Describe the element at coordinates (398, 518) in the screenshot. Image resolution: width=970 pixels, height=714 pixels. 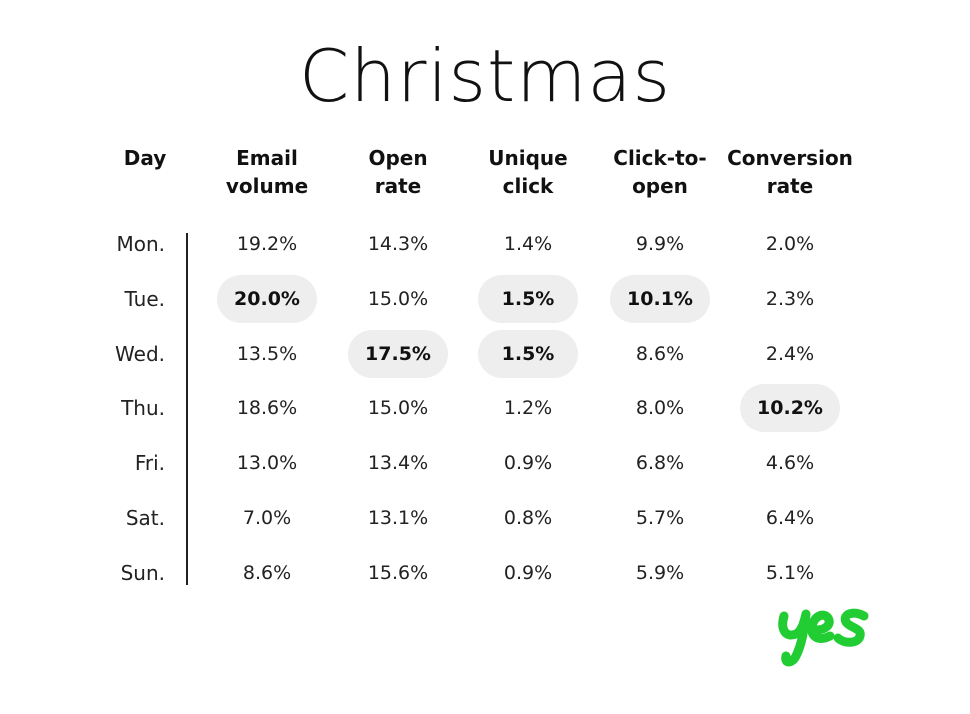
I see `table-cell: 13.1%` at that location.